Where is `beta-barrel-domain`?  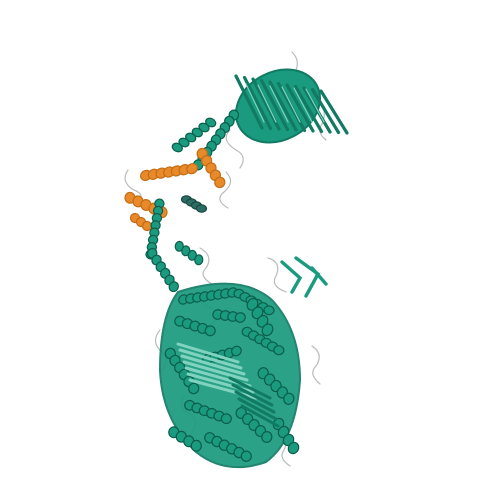
beta-barrel-domain is located at coordinates (285, 105).